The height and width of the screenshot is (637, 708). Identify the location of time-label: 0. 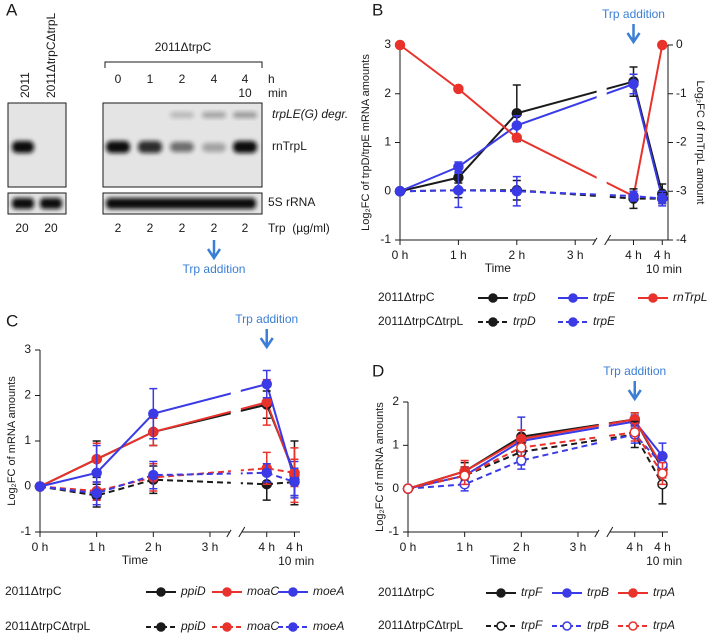
(118, 79).